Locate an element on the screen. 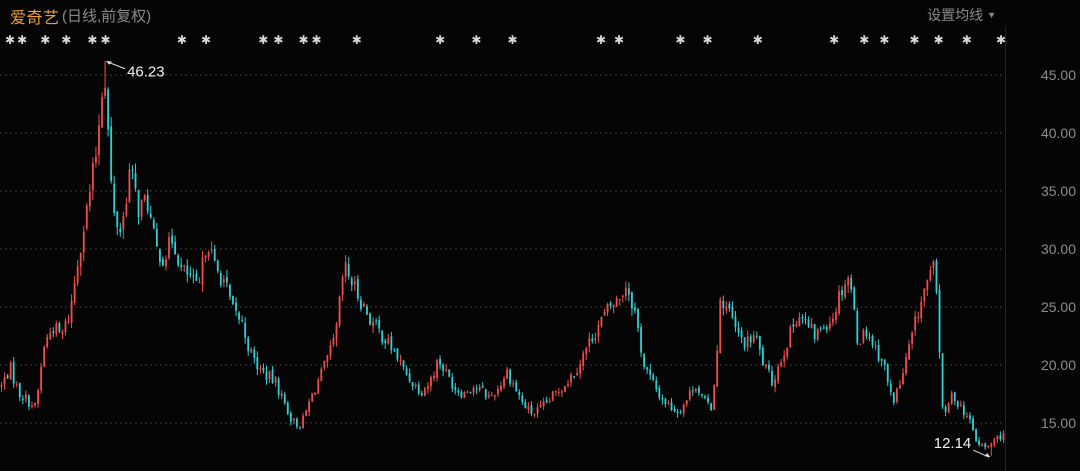 This screenshot has height=471, width=1080. ma-settings-label: 设置均线 is located at coordinates (955, 15).